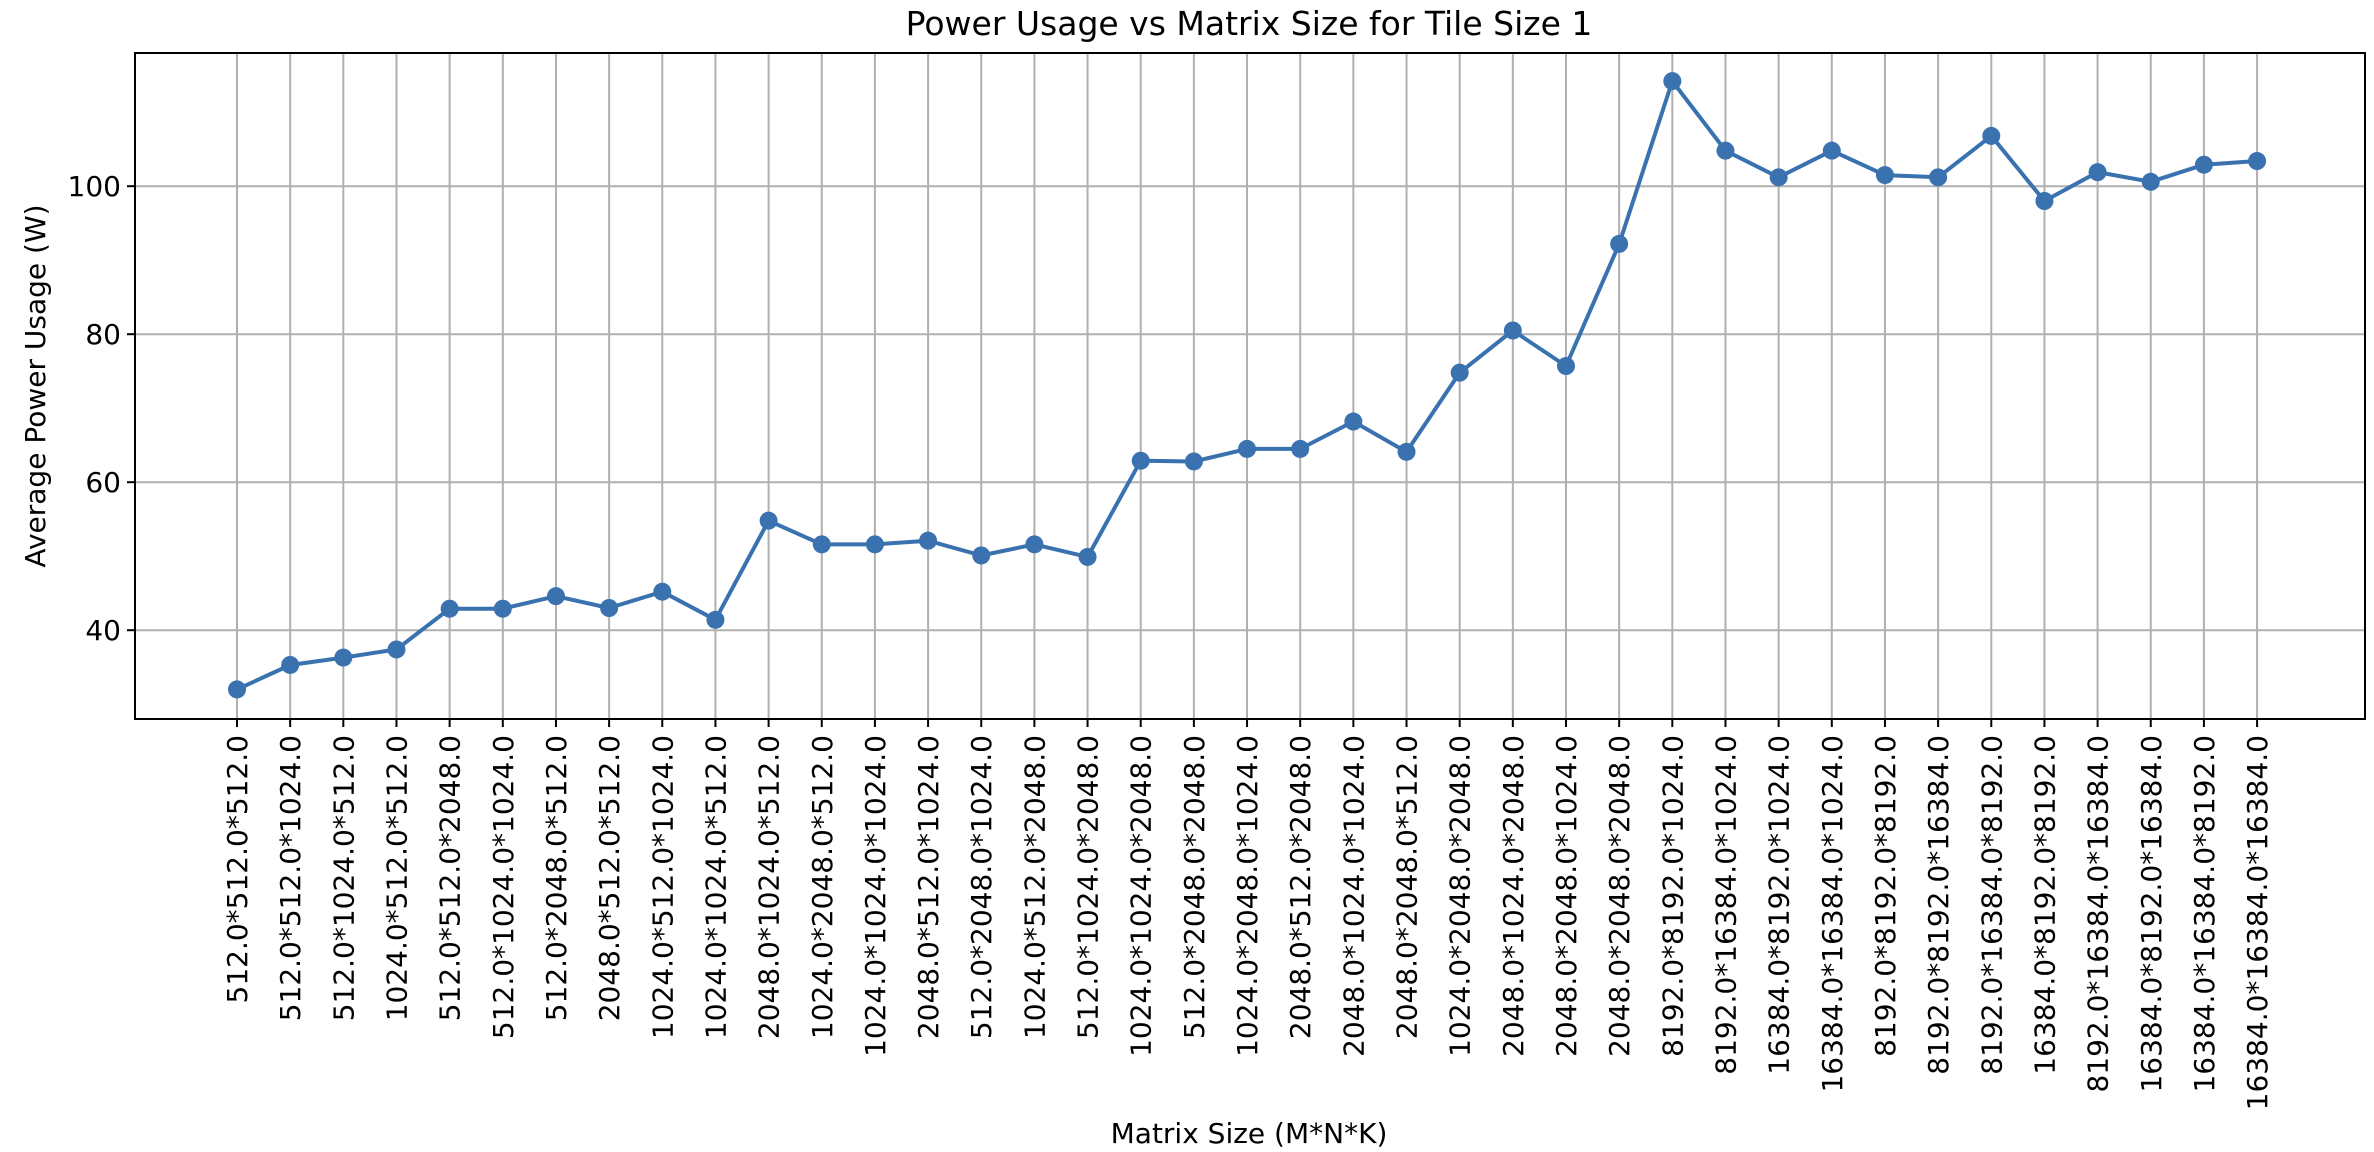  What do you see at coordinates (450, 878) in the screenshot?
I see `x-tick-label: 512.0*512.0*2048.0` at bounding box center [450, 878].